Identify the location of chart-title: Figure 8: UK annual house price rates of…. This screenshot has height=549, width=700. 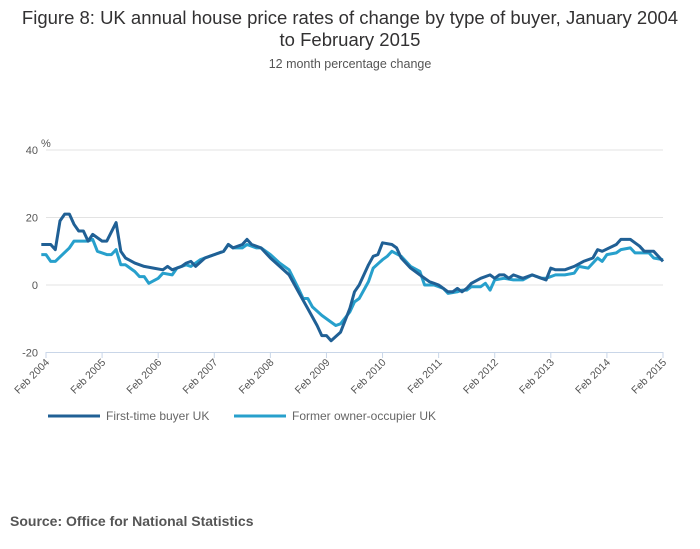
(350, 28).